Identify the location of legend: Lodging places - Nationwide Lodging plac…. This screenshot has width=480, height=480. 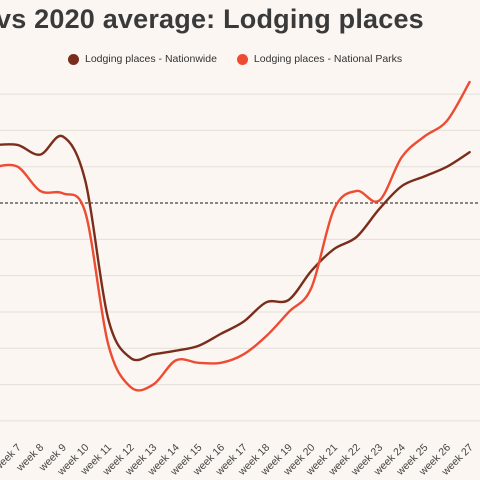
(235, 59).